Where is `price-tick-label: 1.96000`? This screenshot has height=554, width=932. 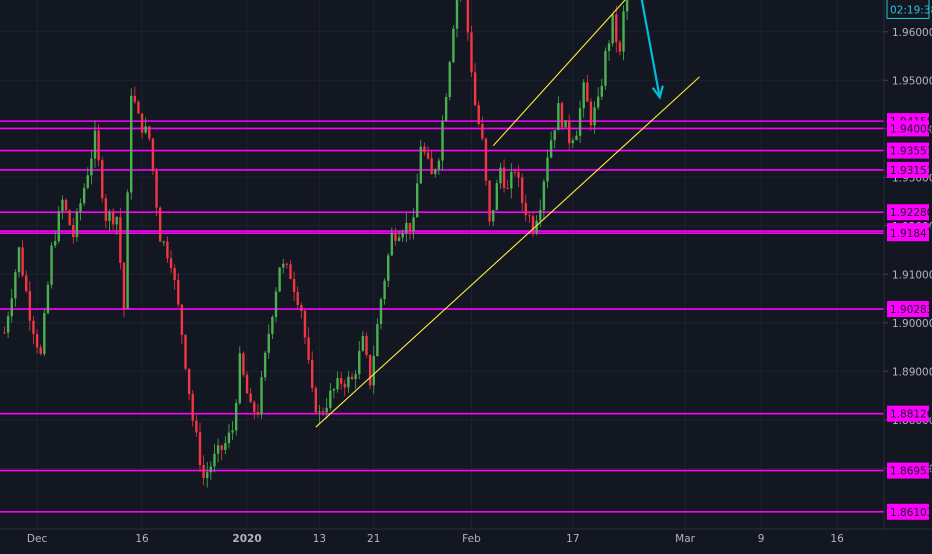
price-tick-label: 1.96000 is located at coordinates (912, 33).